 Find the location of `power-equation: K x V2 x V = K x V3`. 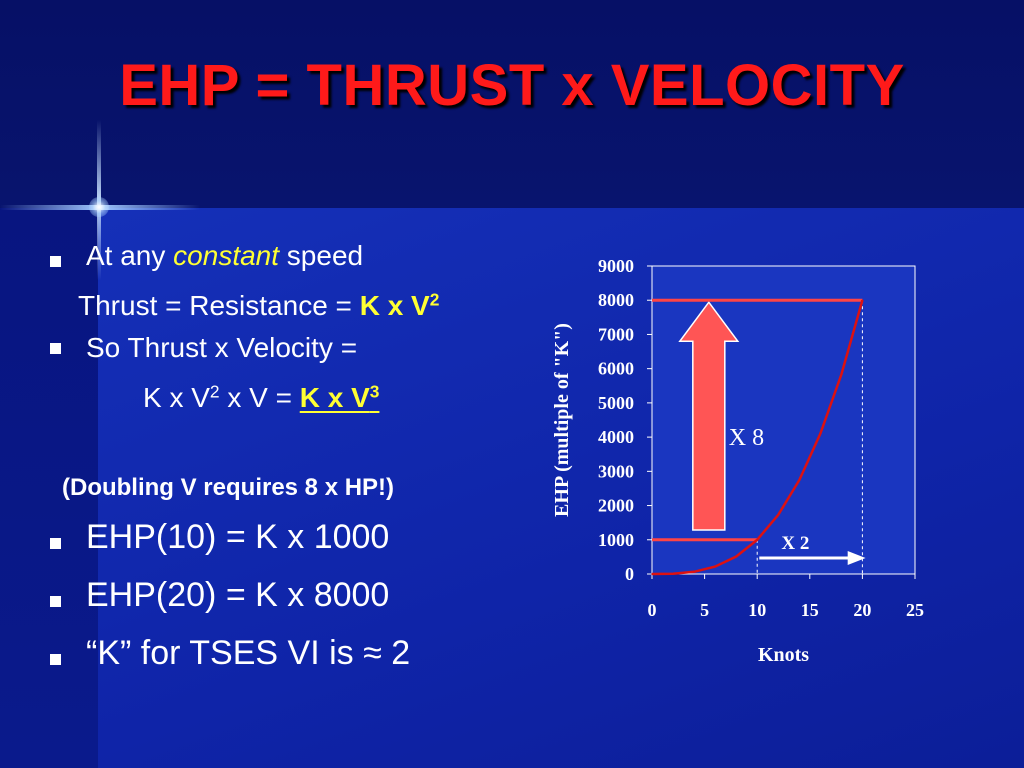

power-equation: K x V2 x V = K x V3 is located at coordinates (261, 398).